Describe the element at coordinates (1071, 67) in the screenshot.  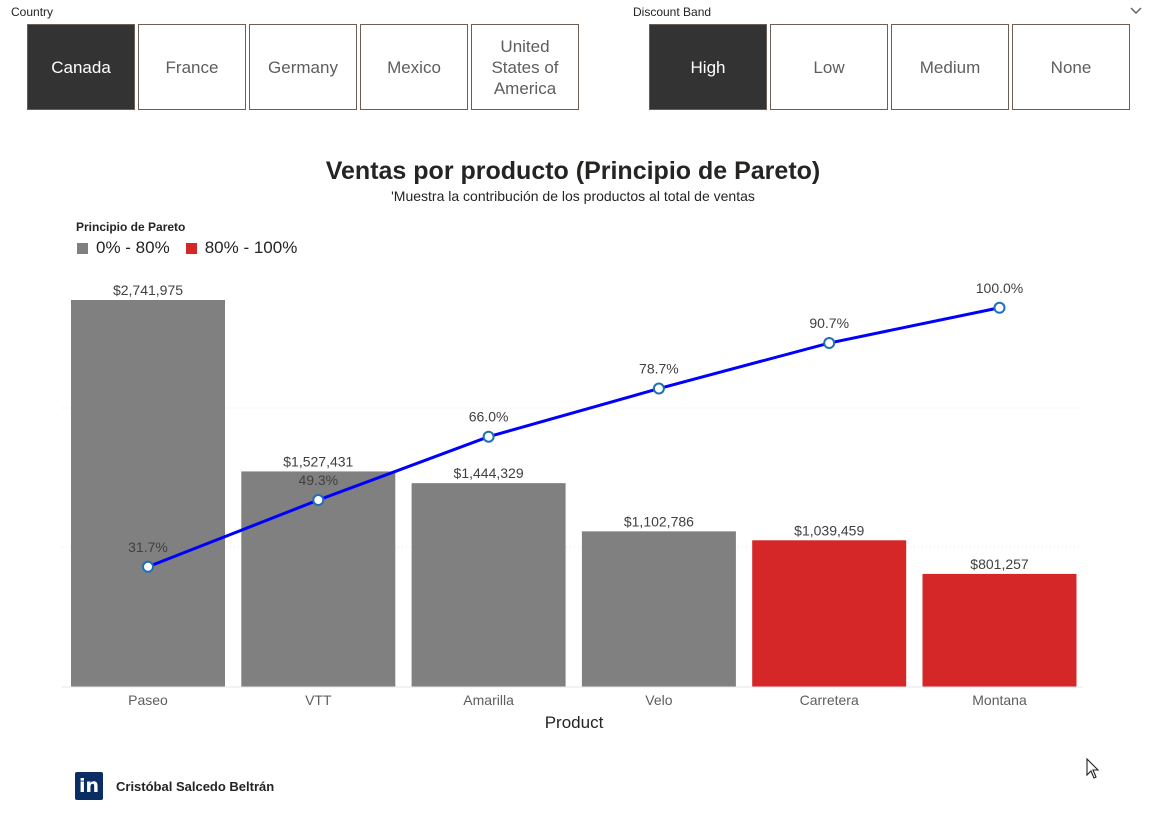
I see `discount-option-none: None` at that location.